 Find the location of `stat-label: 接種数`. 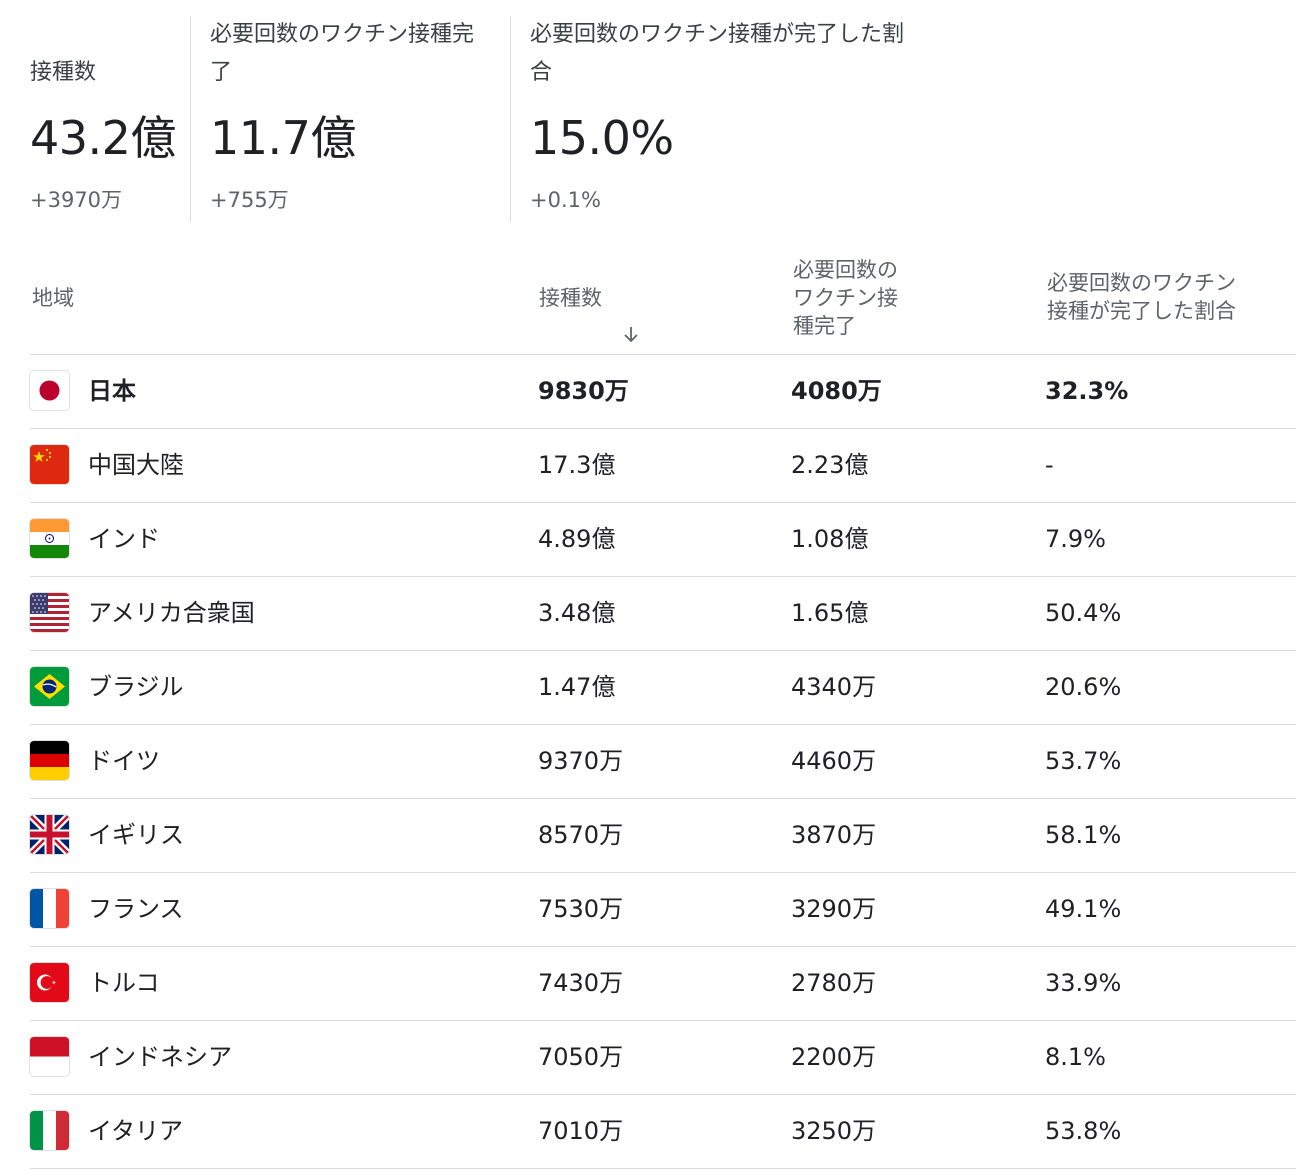

stat-label: 接種数 is located at coordinates (63, 72).